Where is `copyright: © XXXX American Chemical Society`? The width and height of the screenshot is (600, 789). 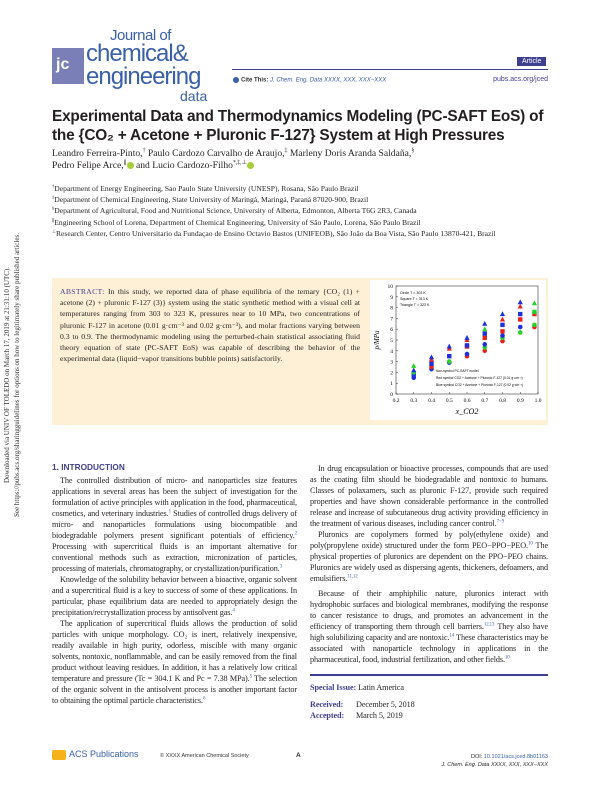 copyright: © XXXX American Chemical Society is located at coordinates (204, 756).